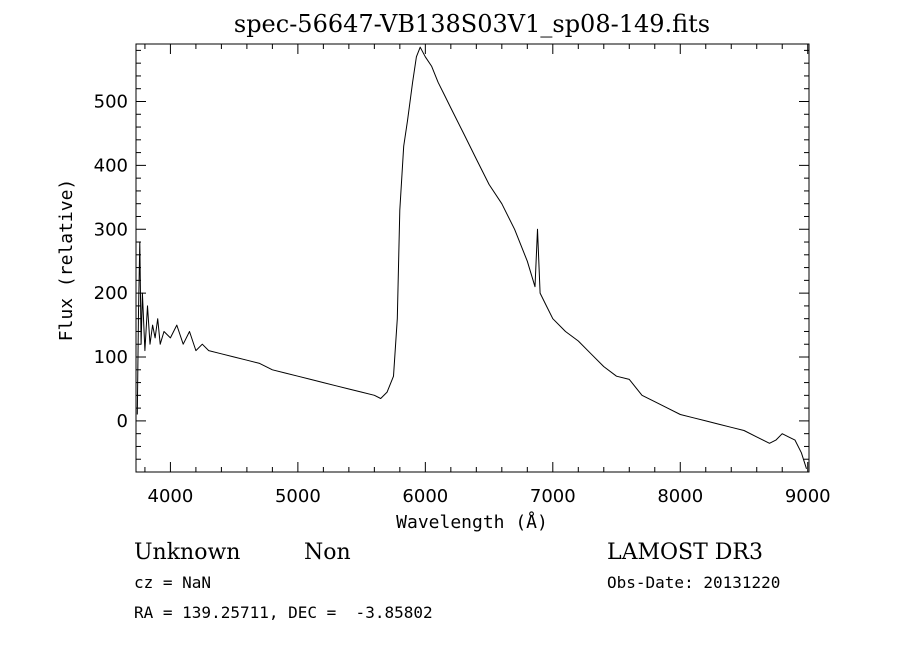 The height and width of the screenshot is (649, 900). I want to click on y-axis-label: Flux (relative), so click(66, 260).